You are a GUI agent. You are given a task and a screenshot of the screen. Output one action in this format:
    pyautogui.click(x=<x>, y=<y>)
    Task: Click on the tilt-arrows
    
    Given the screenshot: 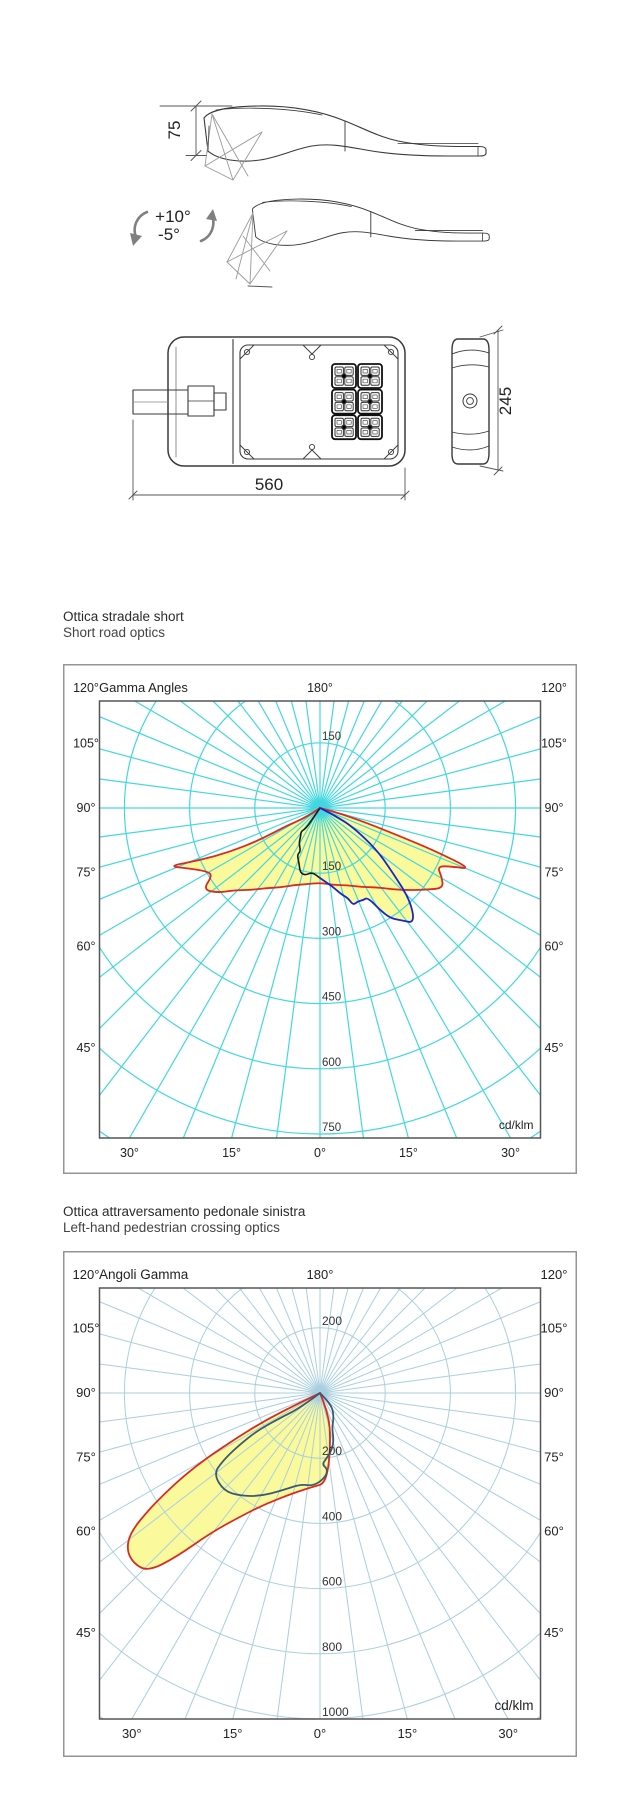 What is the action you would take?
    pyautogui.click(x=173, y=227)
    